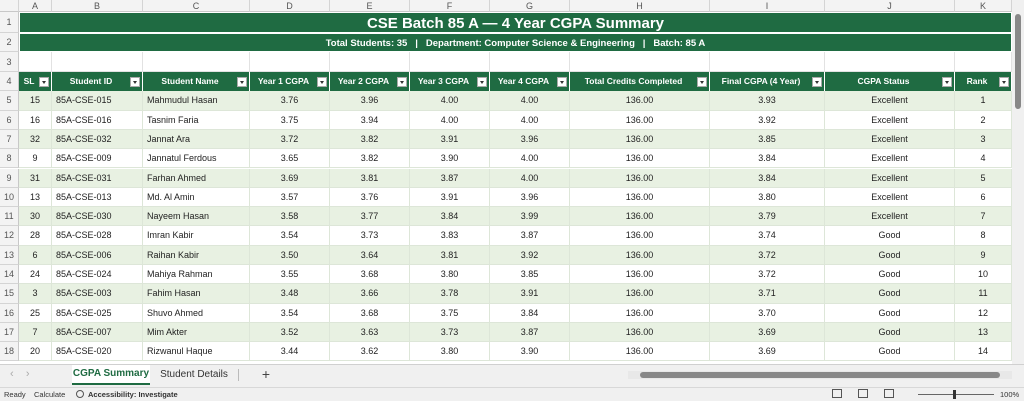 This screenshot has height=401, width=1024. Describe the element at coordinates (983, 82) in the screenshot. I see `table-header: Rank` at that location.